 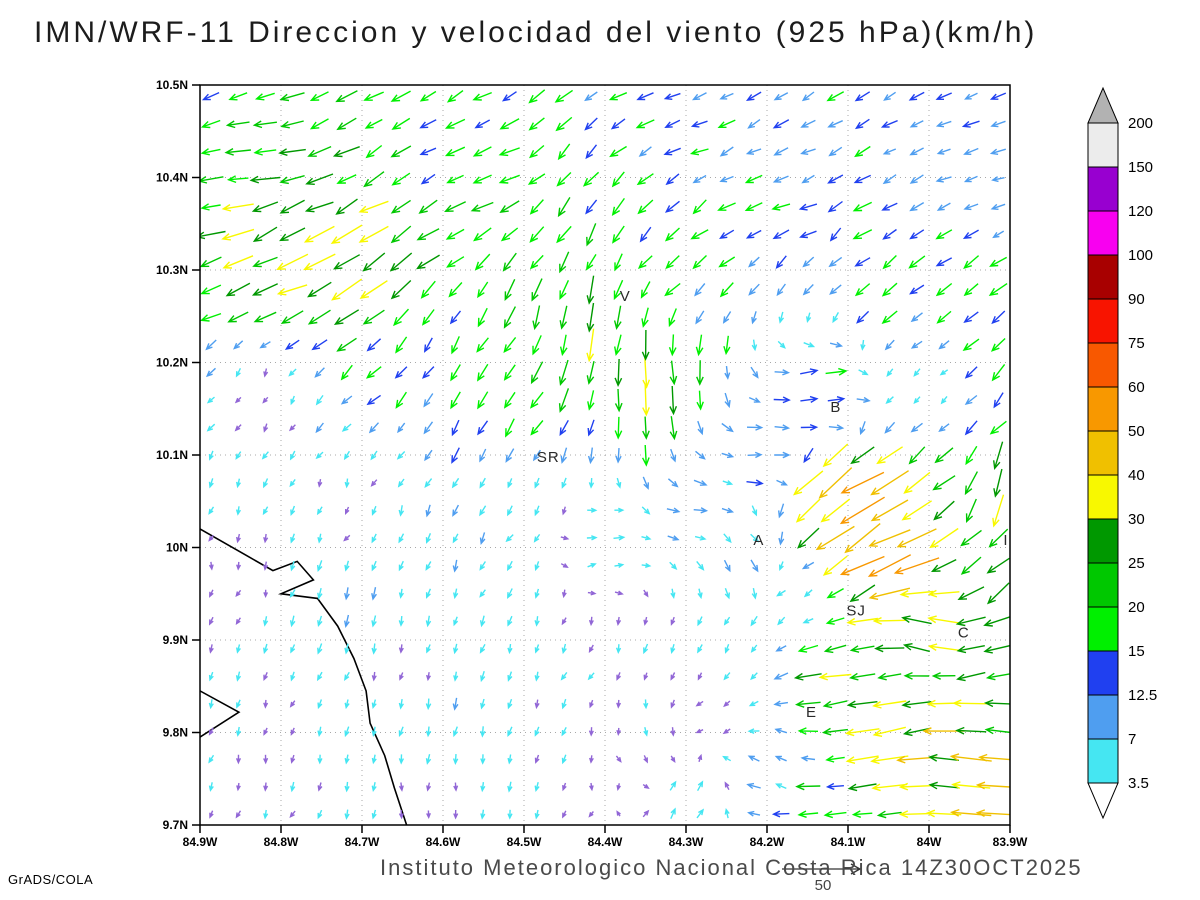 I want to click on station-label: E, so click(x=811, y=712).